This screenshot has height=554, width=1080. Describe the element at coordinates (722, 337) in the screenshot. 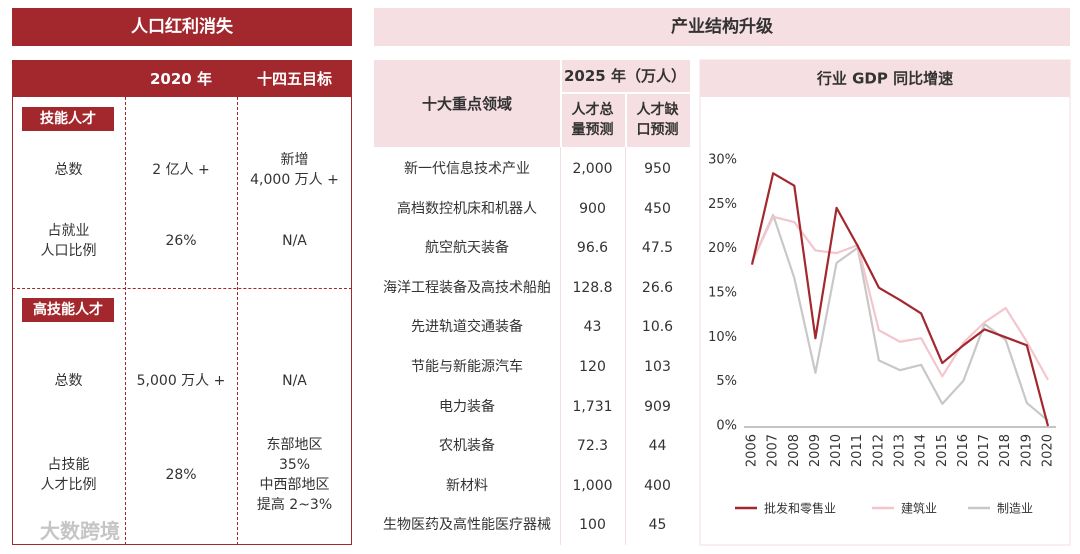

I see `y-tick-label: 10%` at that location.